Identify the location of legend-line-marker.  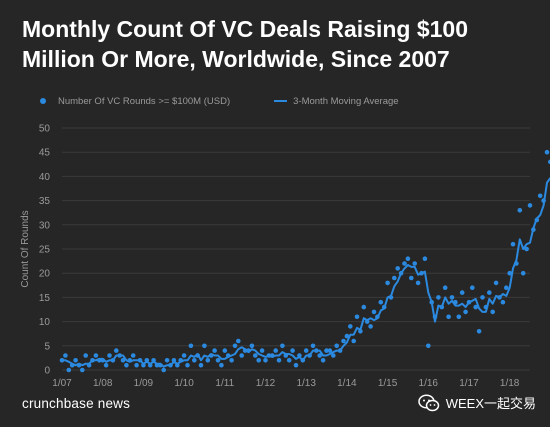
(281, 101).